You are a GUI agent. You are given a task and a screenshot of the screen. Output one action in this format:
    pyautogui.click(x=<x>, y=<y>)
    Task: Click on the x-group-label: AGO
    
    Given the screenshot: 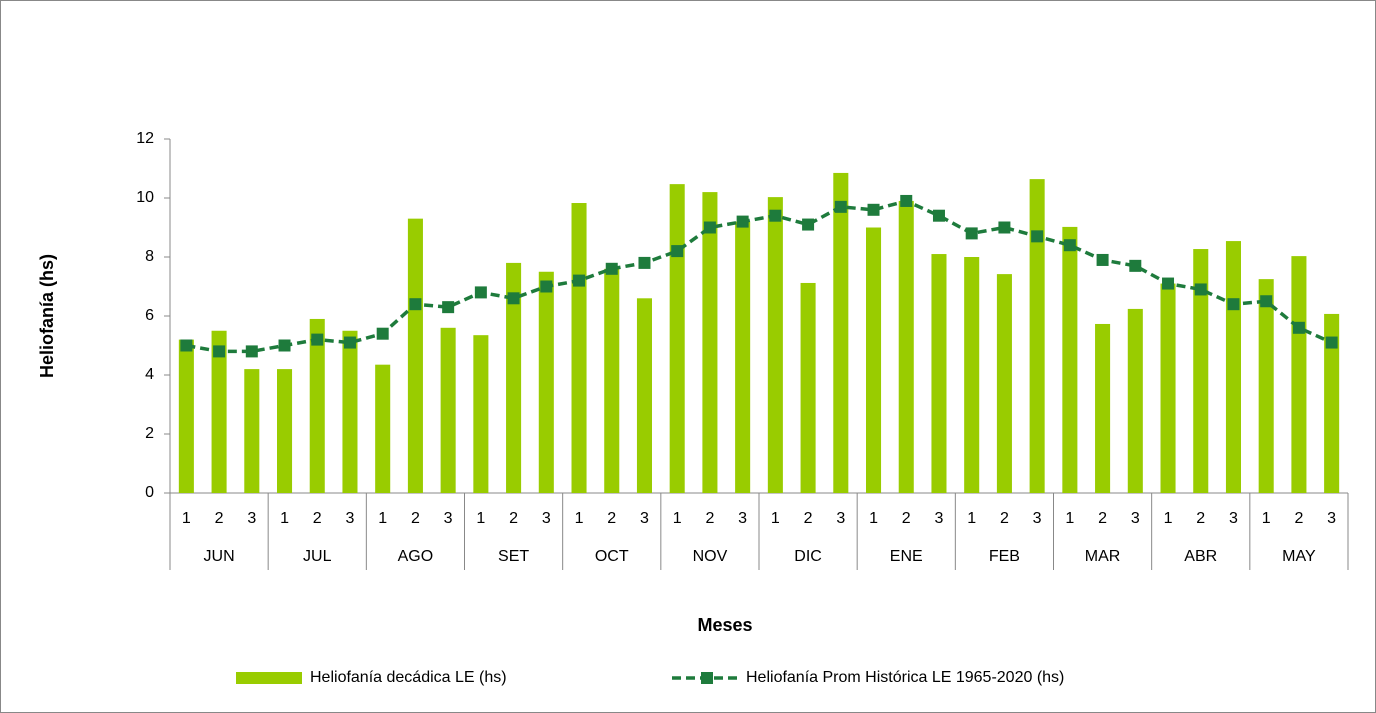 What is the action you would take?
    pyautogui.click(x=416, y=556)
    